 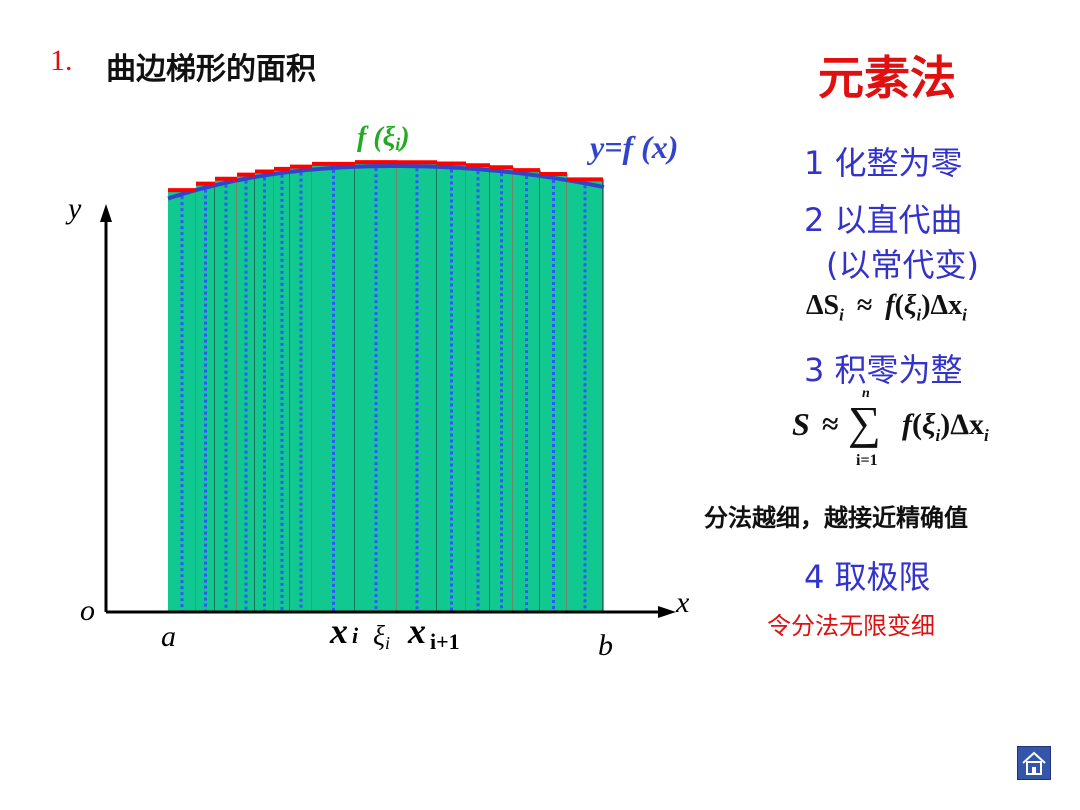 I want to click on f-ksi-label: f (ξi), so click(x=383, y=138).